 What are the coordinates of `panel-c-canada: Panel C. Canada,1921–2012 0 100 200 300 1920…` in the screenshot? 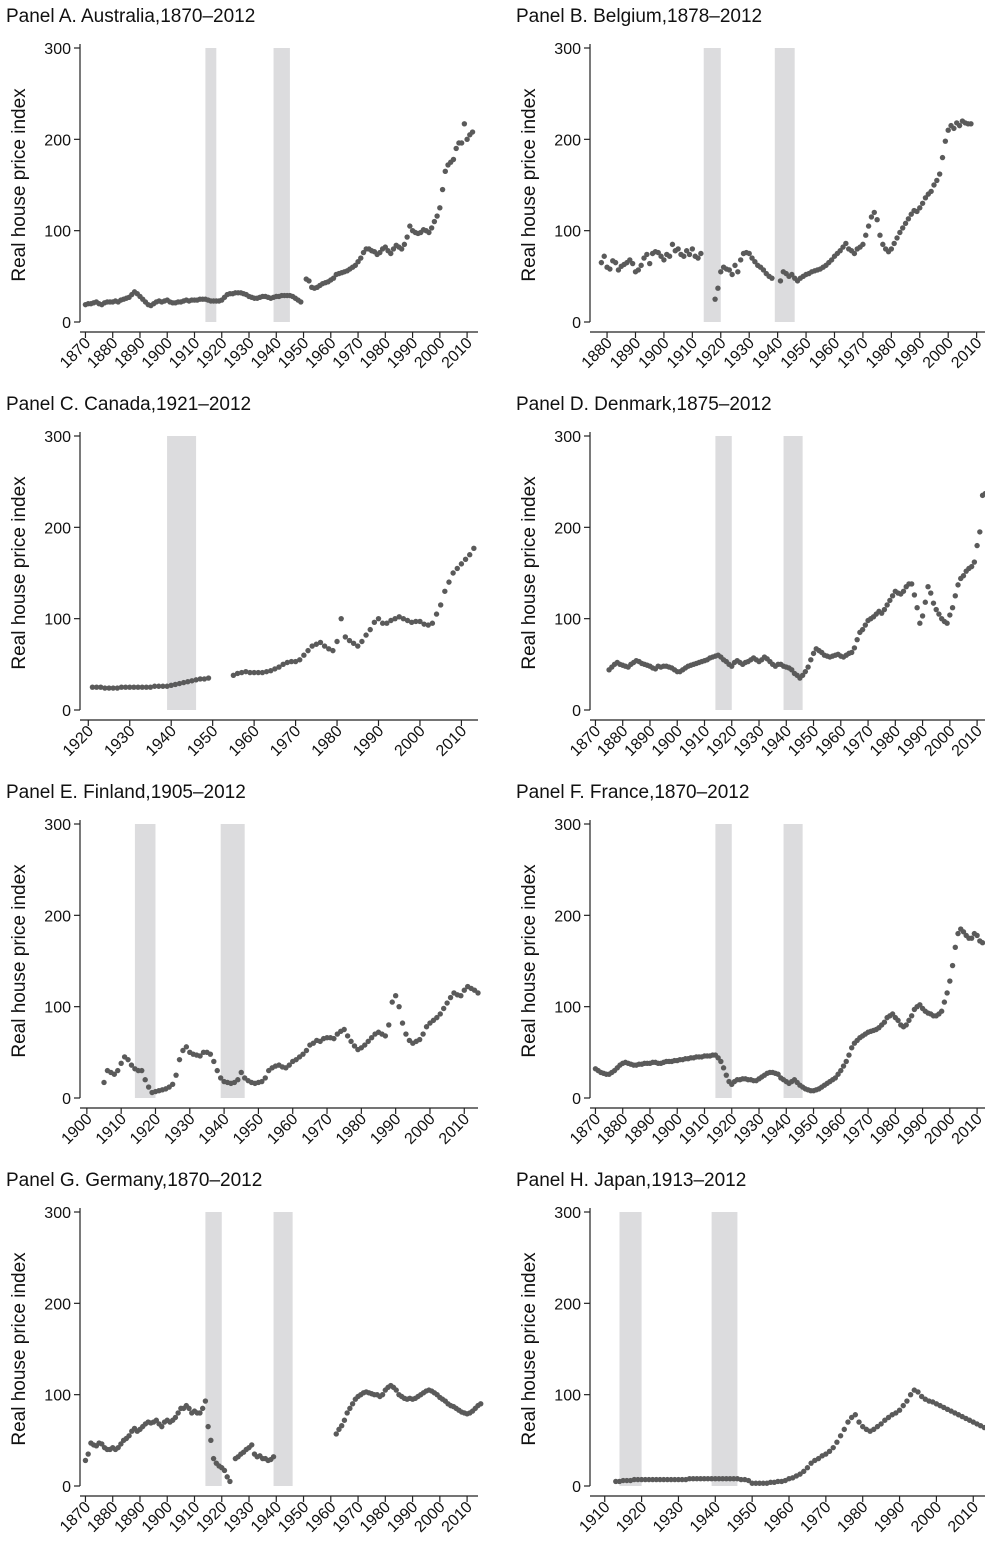 It's located at (245, 580).